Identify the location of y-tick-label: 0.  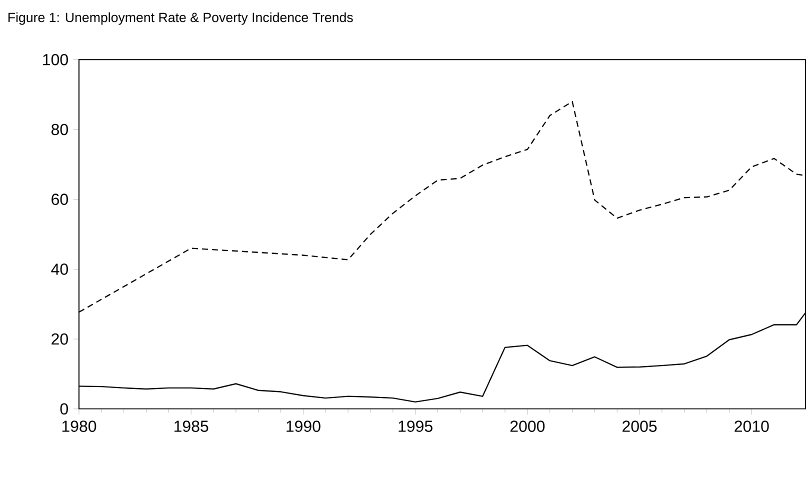
(64, 409).